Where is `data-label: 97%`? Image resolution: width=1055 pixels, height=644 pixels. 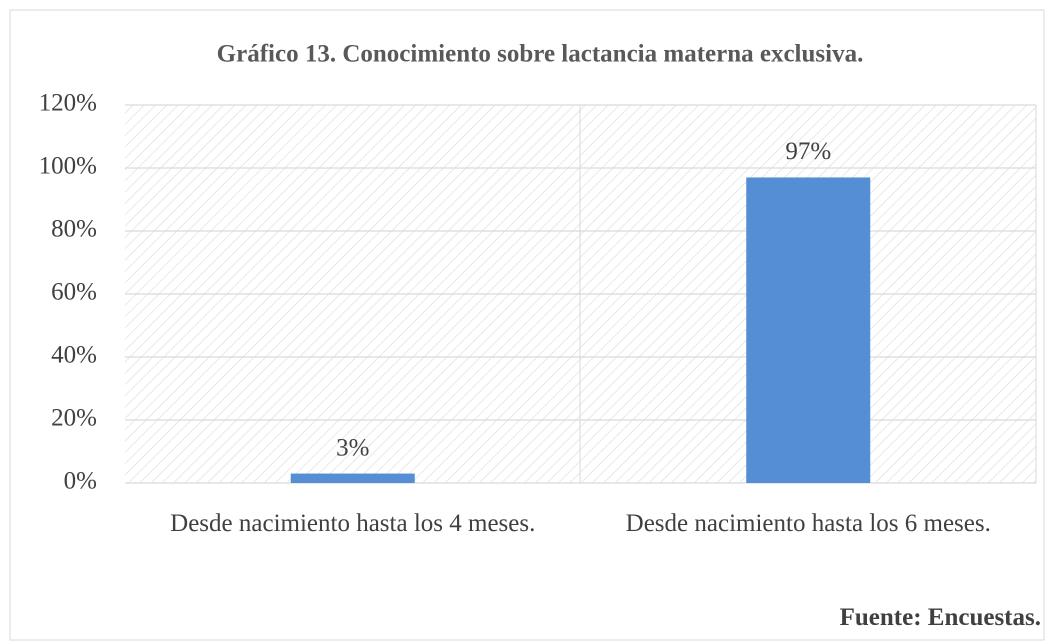
data-label: 97% is located at coordinates (808, 151).